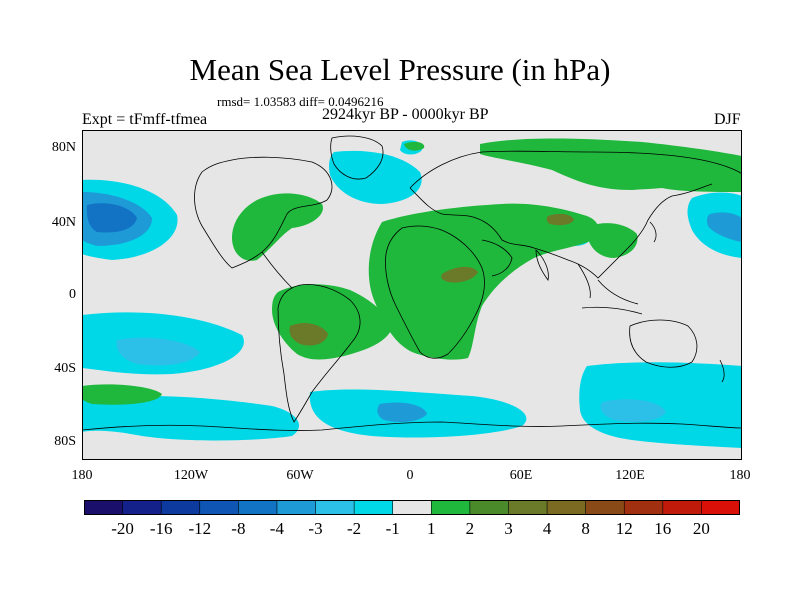 The height and width of the screenshot is (600, 800). Describe the element at coordinates (161, 528) in the screenshot. I see `colorbar-label: -16` at that location.